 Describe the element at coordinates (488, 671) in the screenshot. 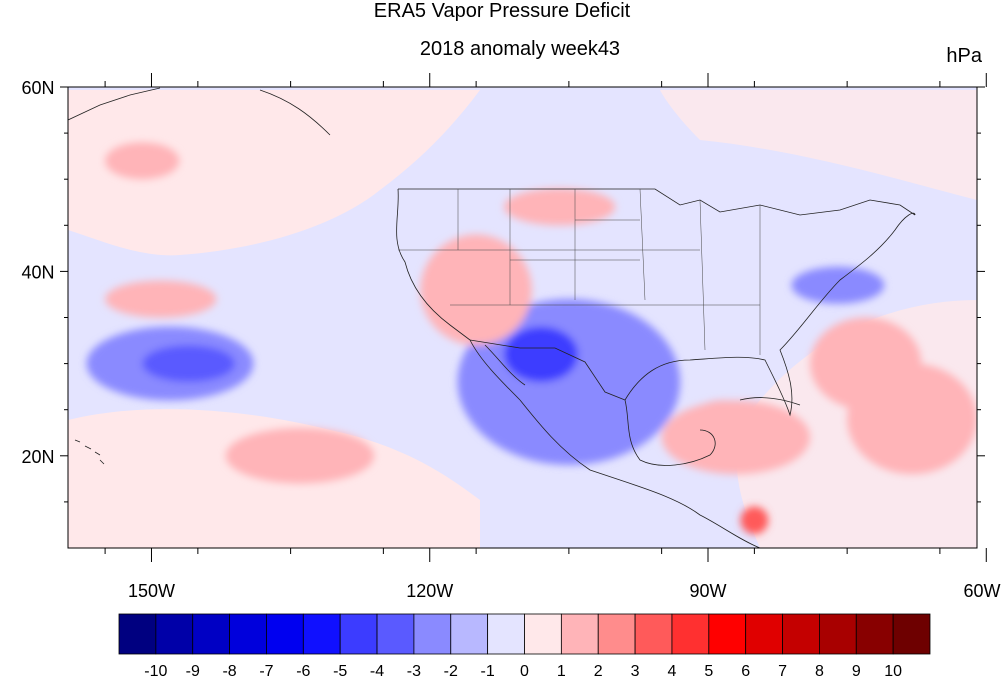

I see `colorbar-label: -1` at that location.